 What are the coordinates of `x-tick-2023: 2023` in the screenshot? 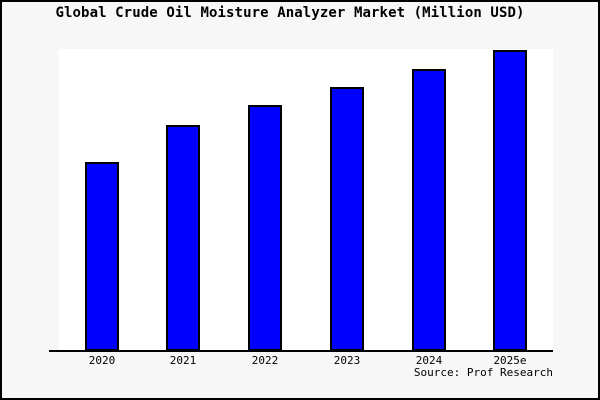 It's located at (347, 360).